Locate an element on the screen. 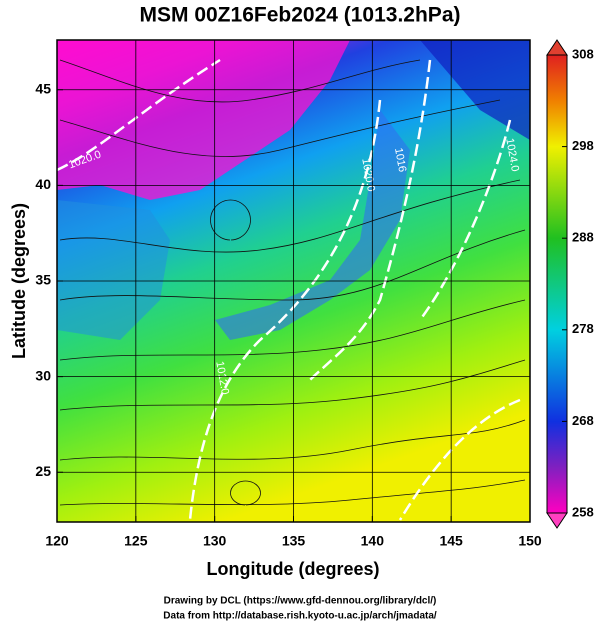 The width and height of the screenshot is (599, 630). title: MSM 00Z16Feb2024 (1013.2hPa) is located at coordinates (300, 15).